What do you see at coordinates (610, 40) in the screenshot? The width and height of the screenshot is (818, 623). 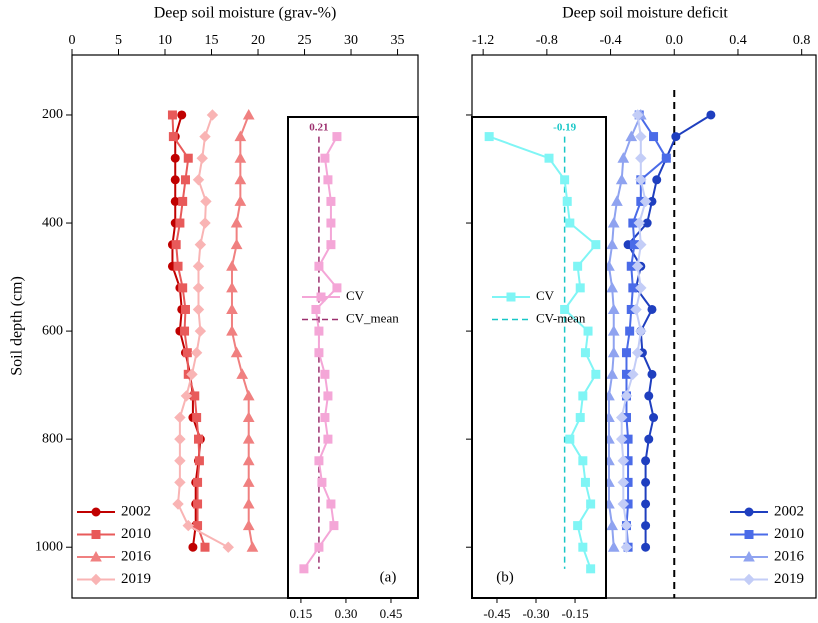 I see `x-tick-label: -0.4` at bounding box center [610, 40].